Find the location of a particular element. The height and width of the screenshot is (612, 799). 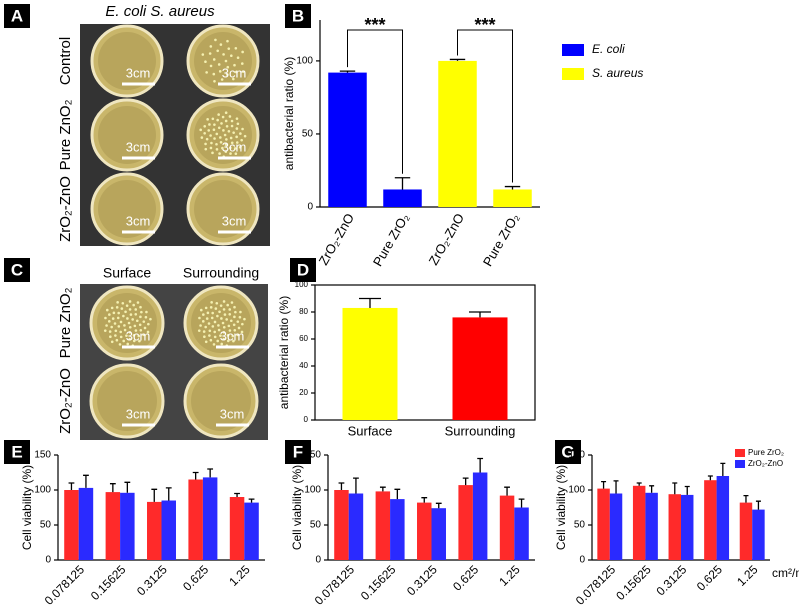

agar is located at coordinates (127, 135).